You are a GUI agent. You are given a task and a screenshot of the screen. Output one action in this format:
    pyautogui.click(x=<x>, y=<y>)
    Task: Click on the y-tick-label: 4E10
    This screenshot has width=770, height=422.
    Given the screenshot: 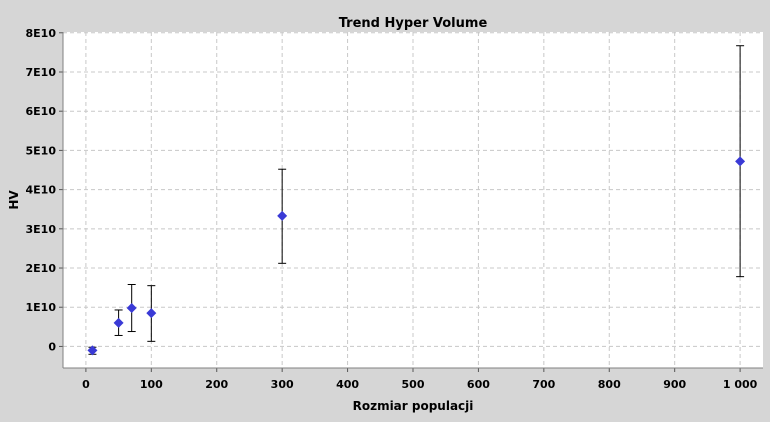 What is the action you would take?
    pyautogui.click(x=41, y=190)
    